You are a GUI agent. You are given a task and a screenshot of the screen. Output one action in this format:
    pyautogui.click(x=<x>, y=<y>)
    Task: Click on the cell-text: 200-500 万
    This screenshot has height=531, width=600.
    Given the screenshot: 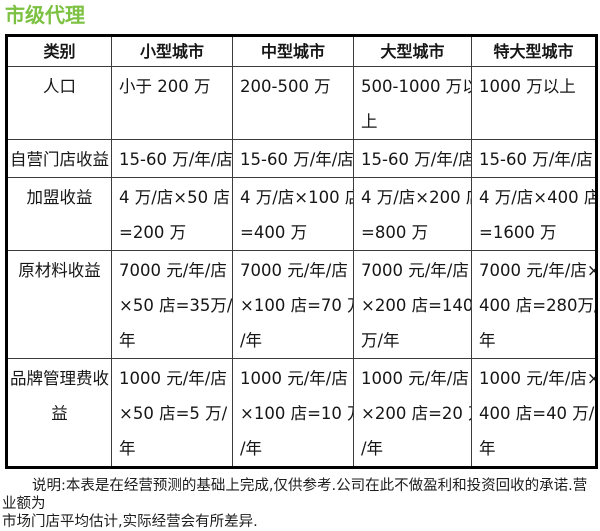 What is the action you would take?
    pyautogui.click(x=285, y=86)
    